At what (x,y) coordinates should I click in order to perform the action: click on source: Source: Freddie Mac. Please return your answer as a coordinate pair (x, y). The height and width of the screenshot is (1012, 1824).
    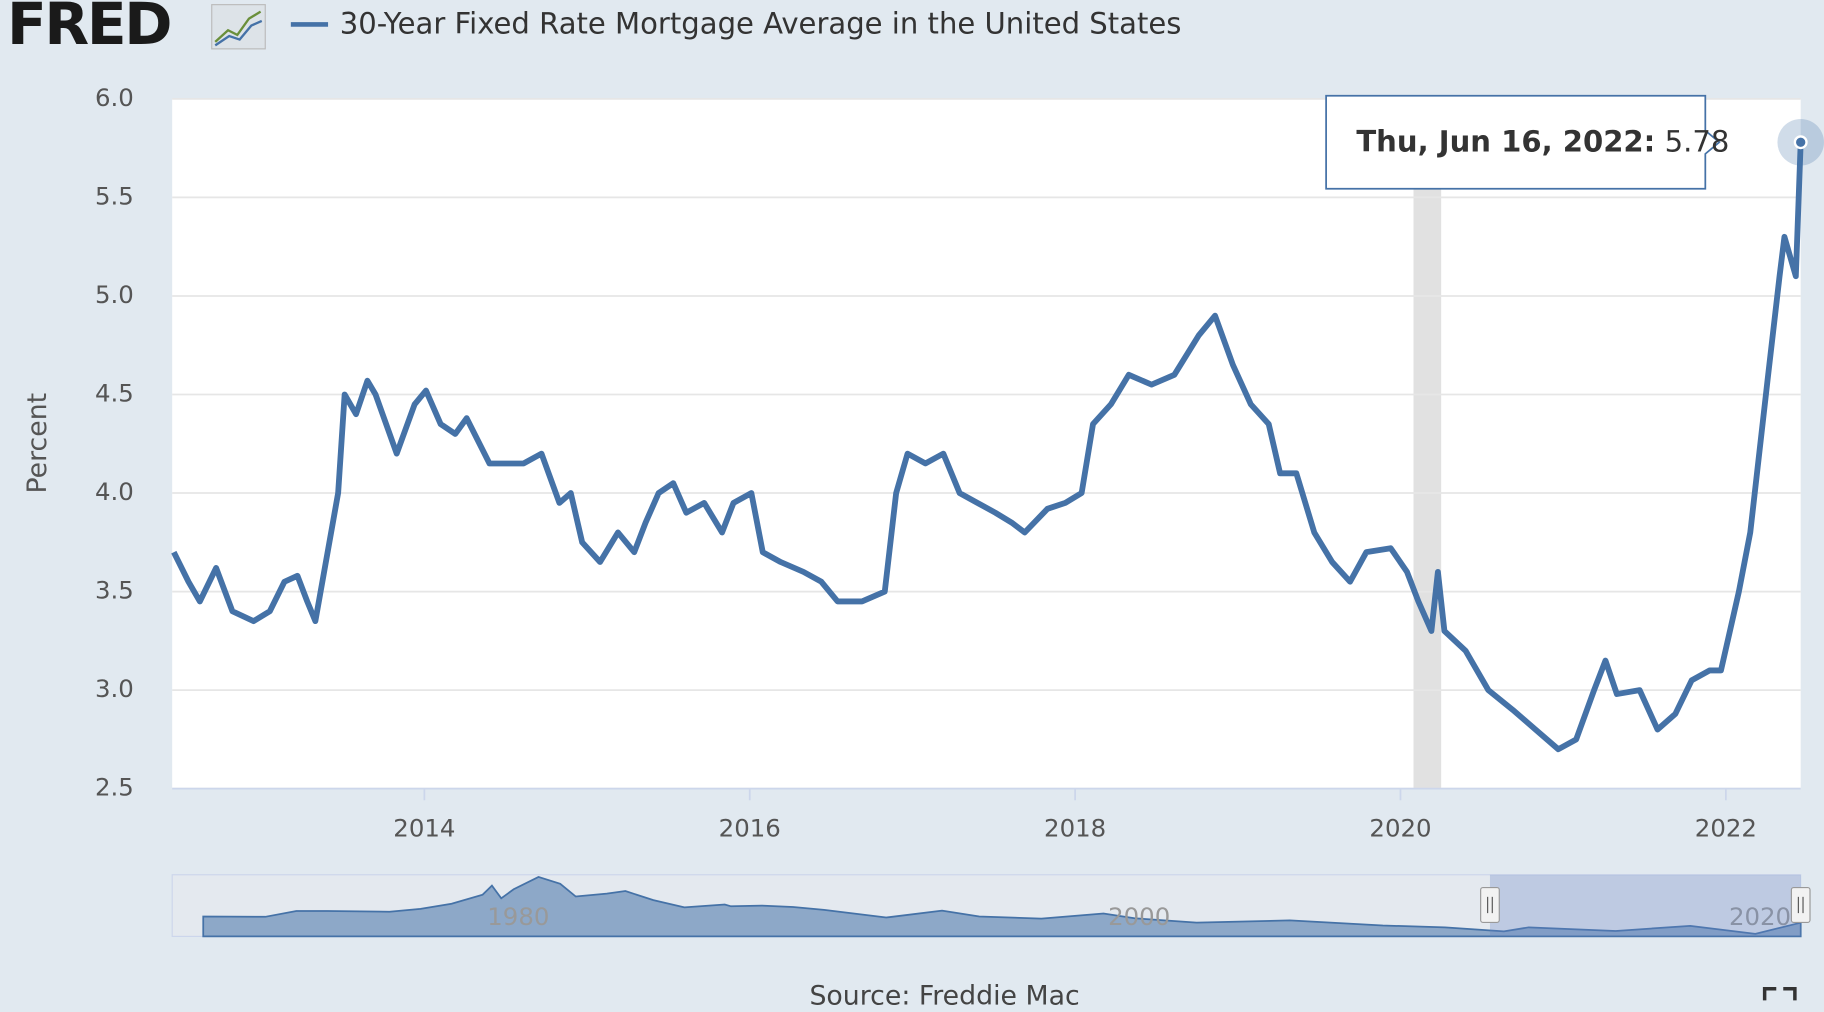
    Looking at the image, I should click on (944, 995).